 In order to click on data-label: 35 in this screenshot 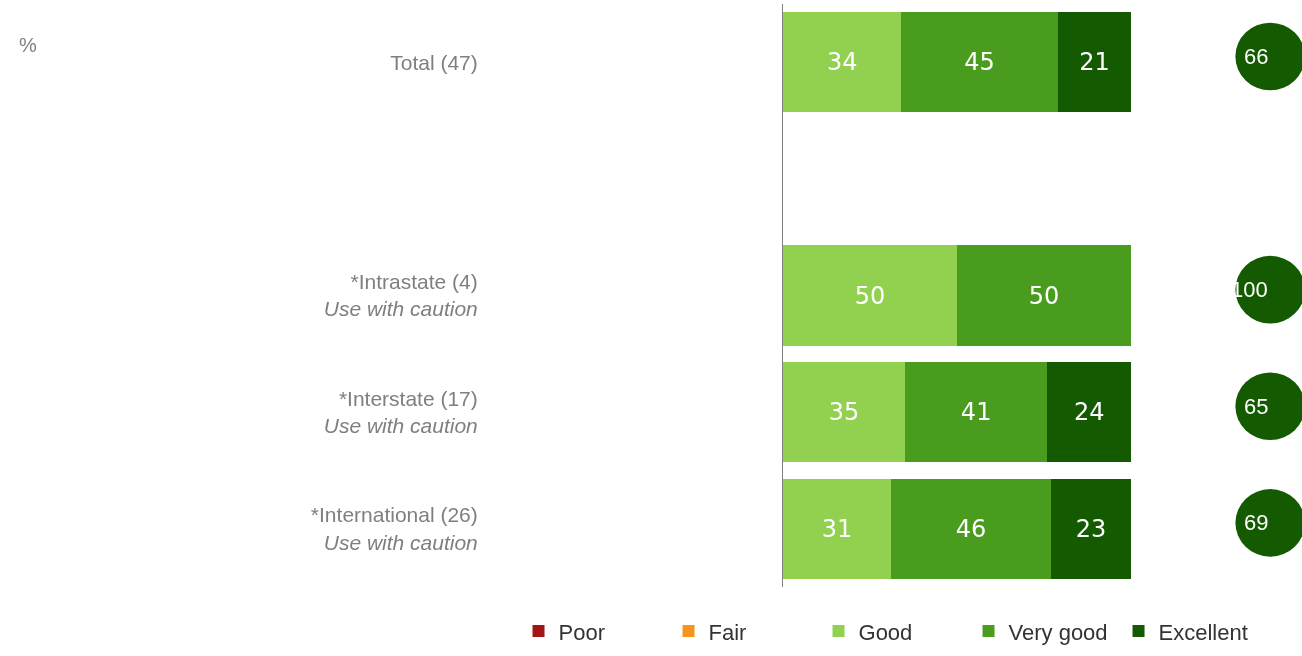, I will do `click(844, 412)`.